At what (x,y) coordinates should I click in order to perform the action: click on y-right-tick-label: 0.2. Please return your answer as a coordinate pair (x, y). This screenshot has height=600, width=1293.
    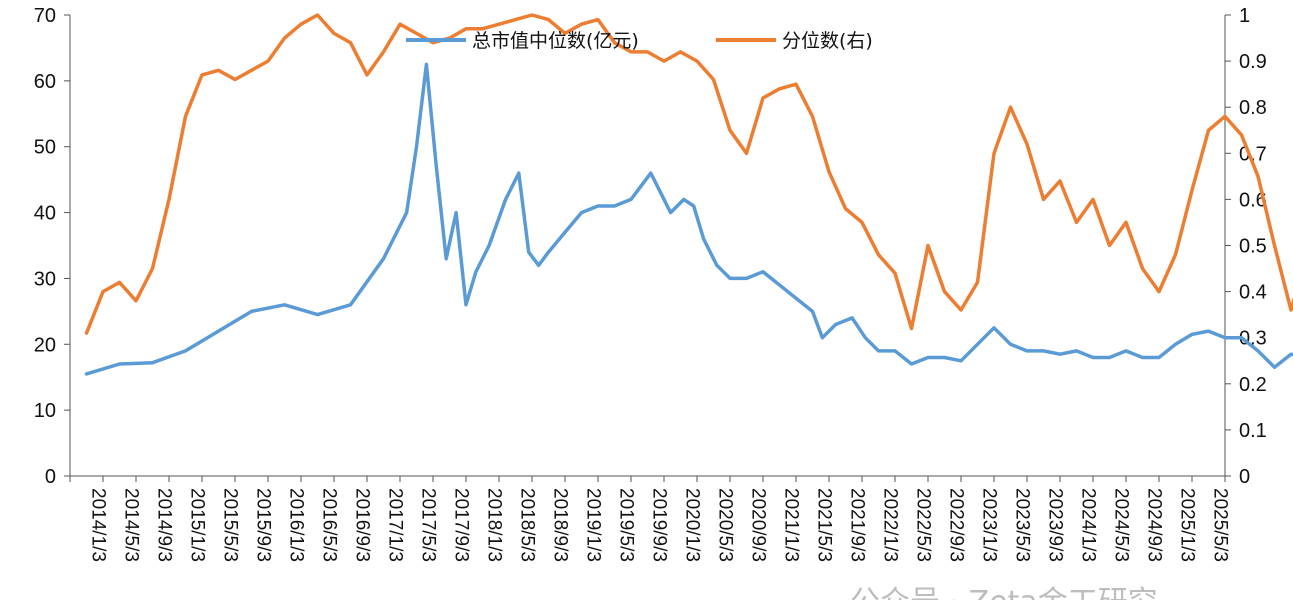
    Looking at the image, I should click on (1253, 385).